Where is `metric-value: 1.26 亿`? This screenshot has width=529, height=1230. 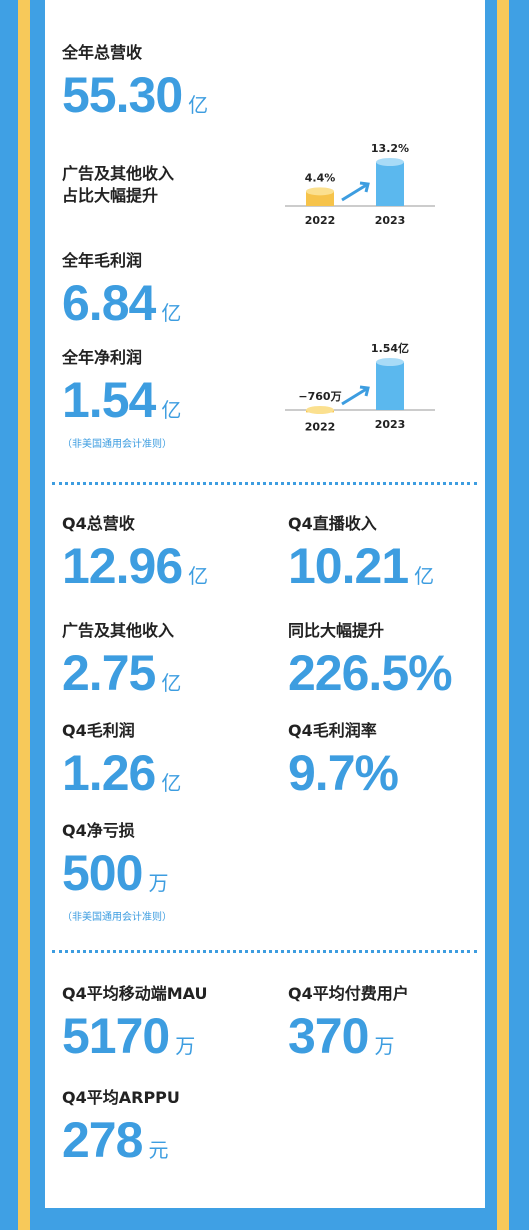
metric-value: 1.26 亿 is located at coordinates (121, 778).